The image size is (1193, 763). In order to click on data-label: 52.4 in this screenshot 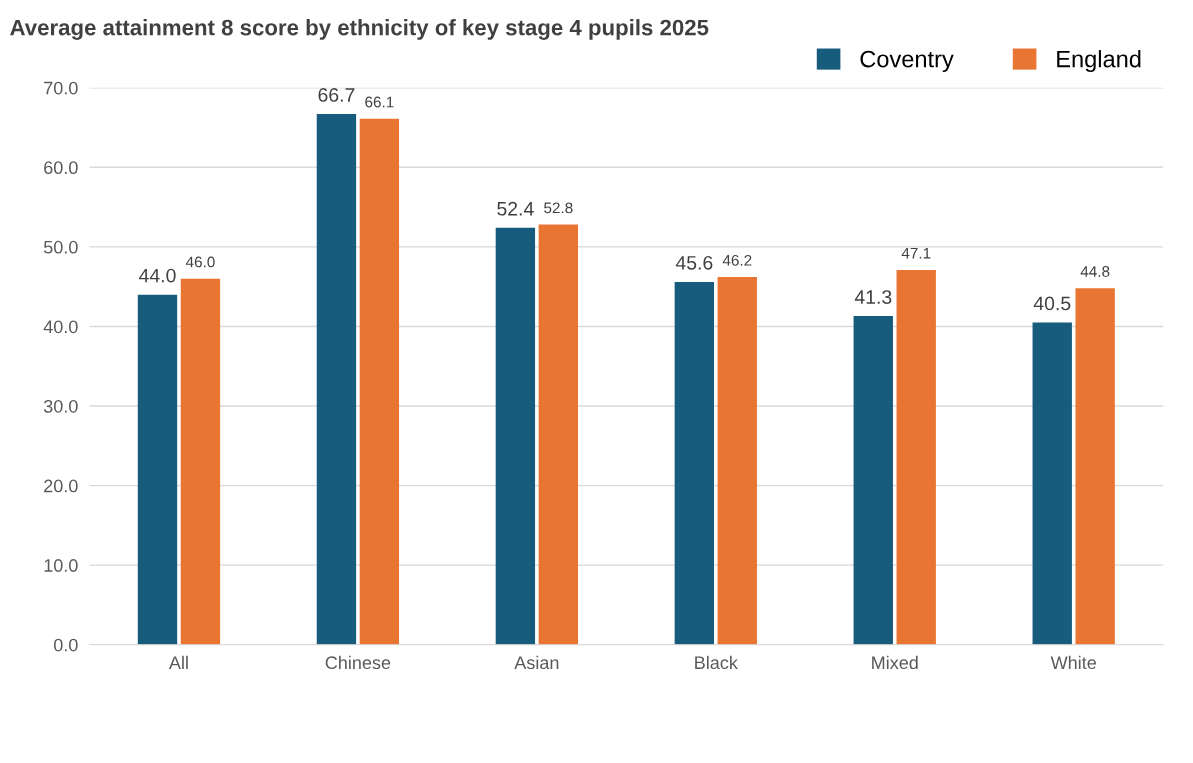, I will do `click(515, 208)`.